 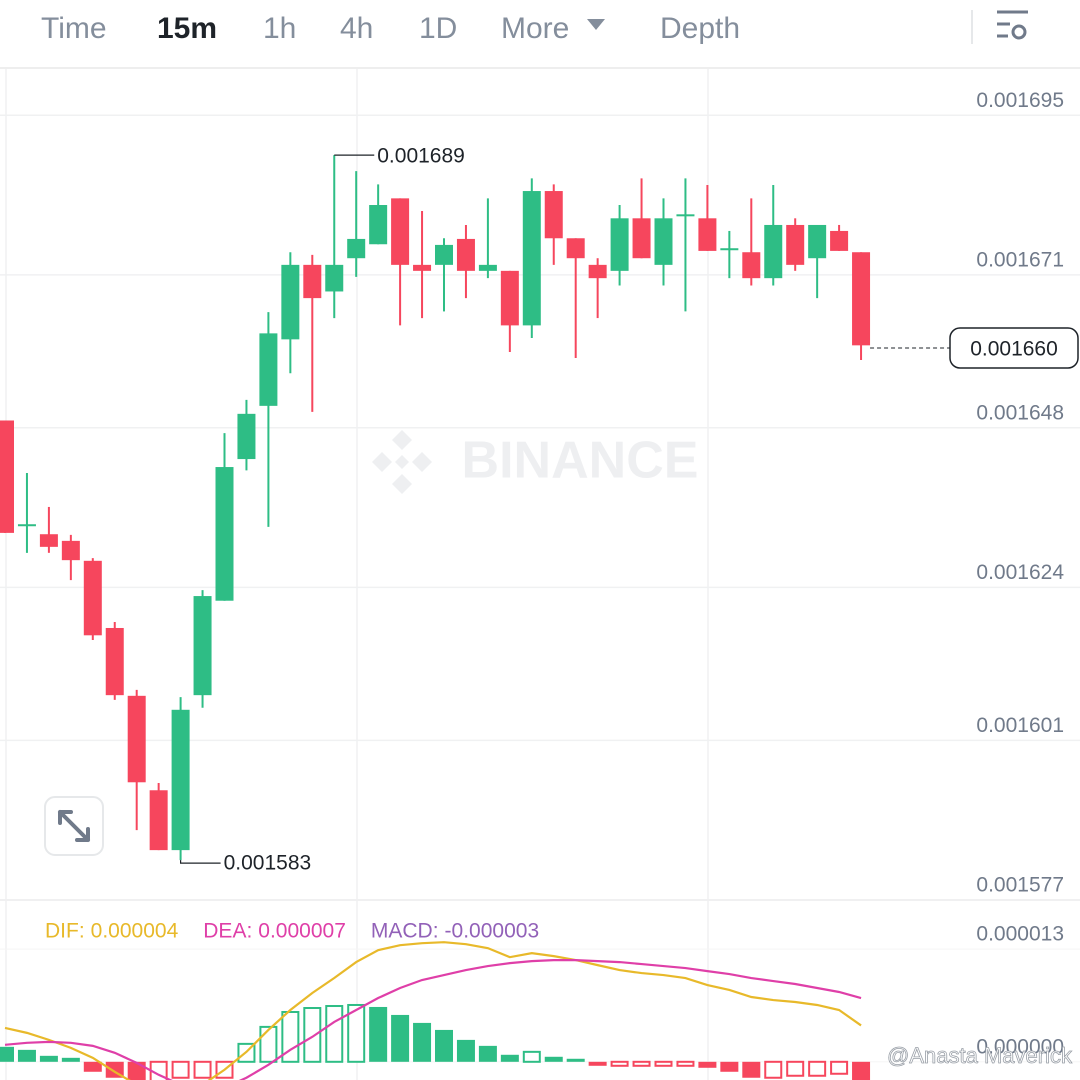 What do you see at coordinates (1020, 572) in the screenshot?
I see `y-tick-label: 0.001624` at bounding box center [1020, 572].